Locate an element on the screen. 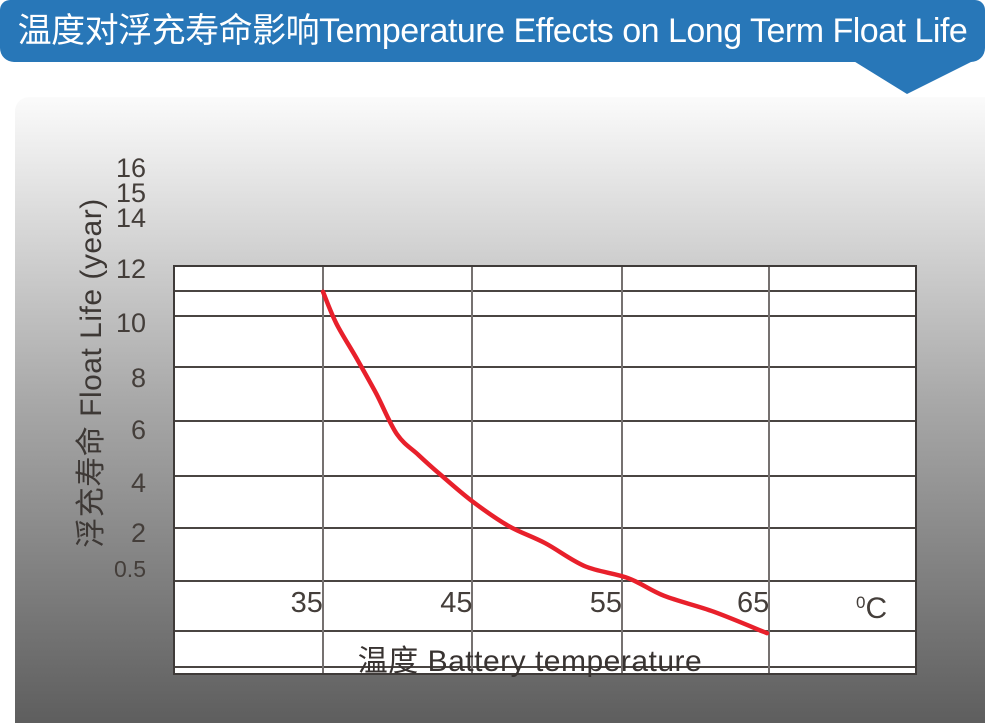 Image resolution: width=985 pixels, height=723 pixels. y-axis-title: 浮充寿命 Float Life (year) is located at coordinates (91, 373).